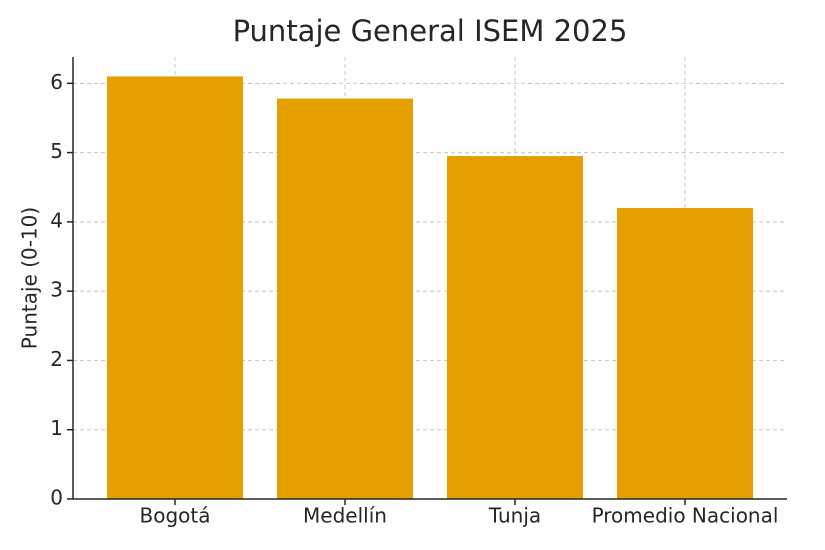 The height and width of the screenshot is (550, 825). I want to click on y-tick-label: 1, so click(56, 428).